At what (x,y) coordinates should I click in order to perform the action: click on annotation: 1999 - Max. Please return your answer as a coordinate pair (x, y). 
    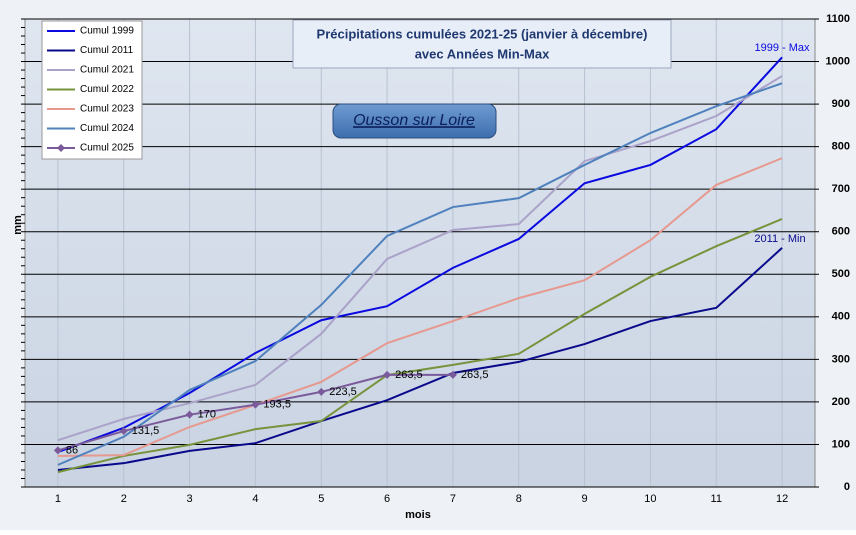
    Looking at the image, I should click on (782, 48).